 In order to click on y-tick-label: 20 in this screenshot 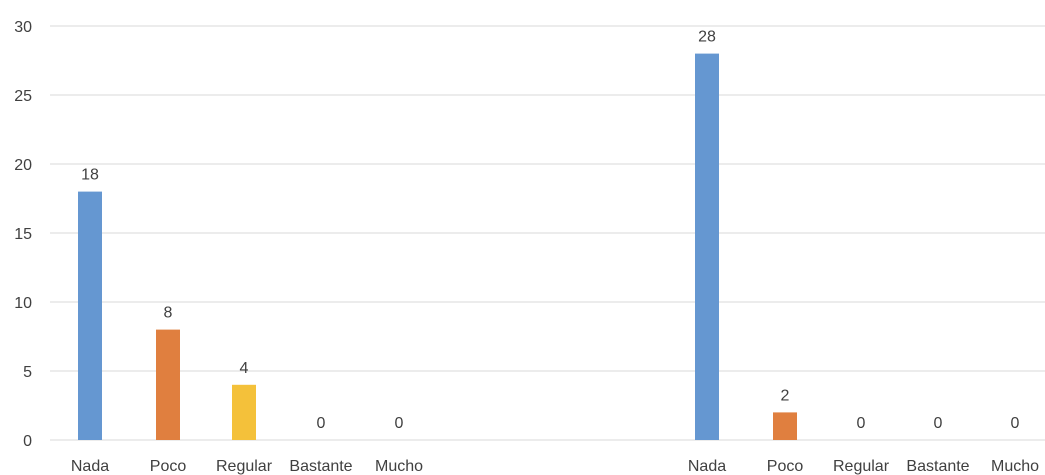, I will do `click(23, 165)`.